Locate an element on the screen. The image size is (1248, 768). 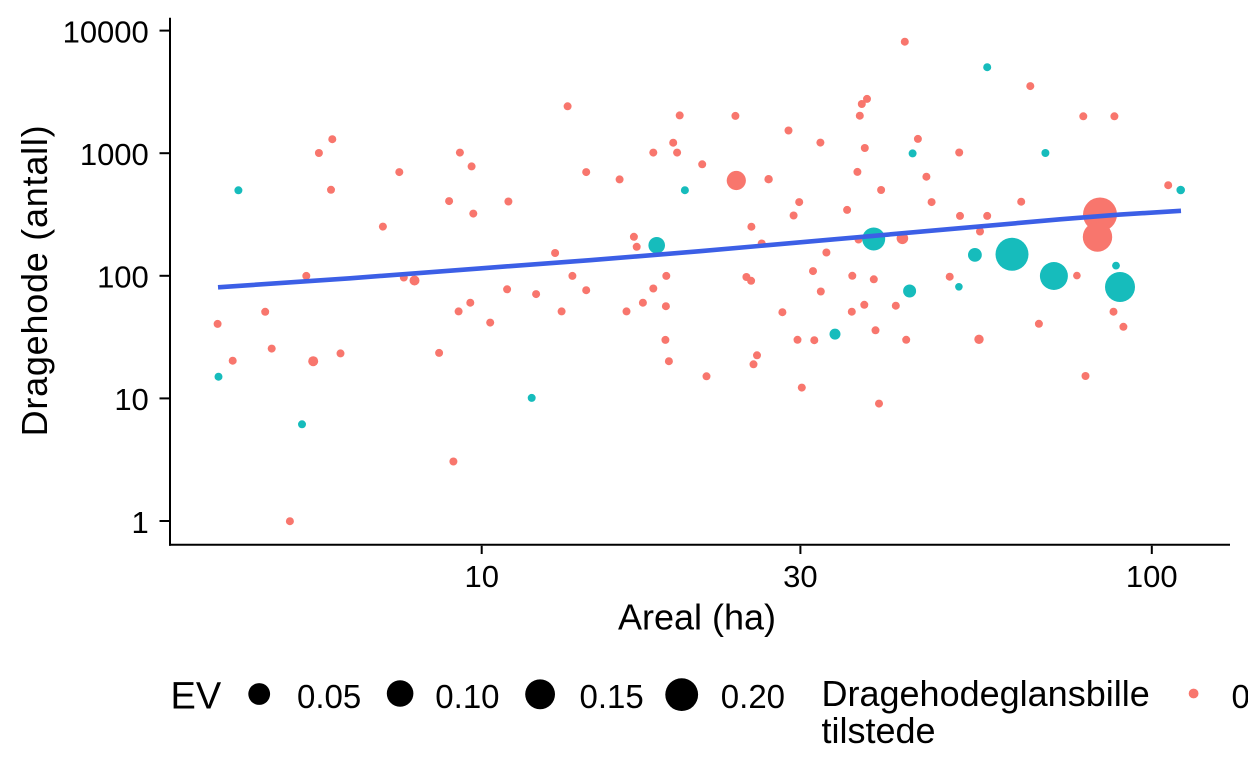
svg-text: 0.05 is located at coordinates (329, 696).